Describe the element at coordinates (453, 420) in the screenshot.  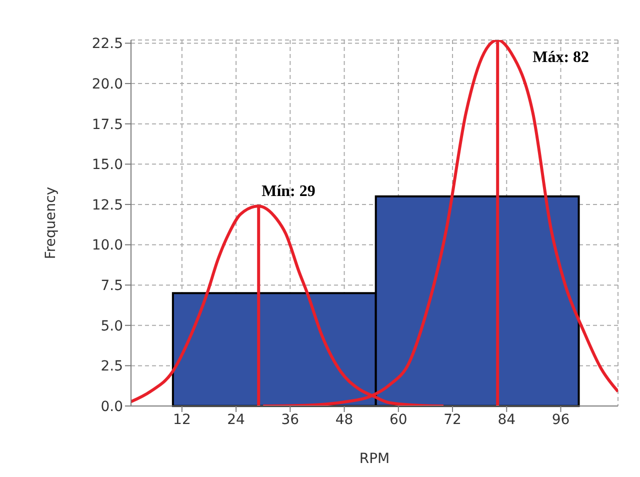
I see `x-tick-label: 72` at that location.